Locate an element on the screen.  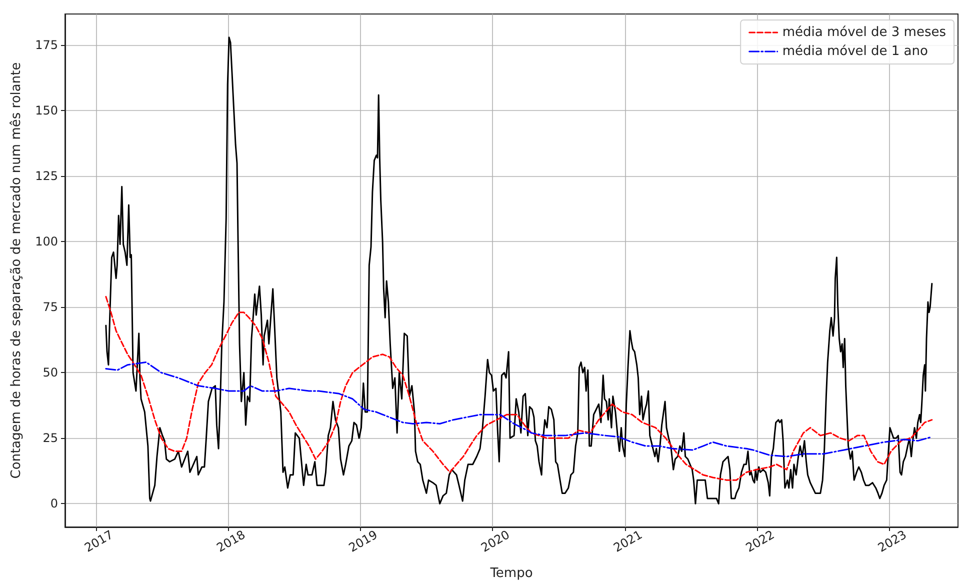
legend-label: média móvel de 3 meses is located at coordinates (864, 32).